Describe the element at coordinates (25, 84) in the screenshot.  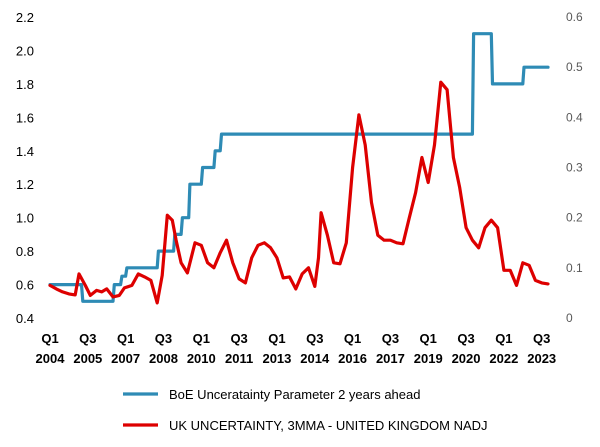
I see `left-tick-label: 1.8` at that location.